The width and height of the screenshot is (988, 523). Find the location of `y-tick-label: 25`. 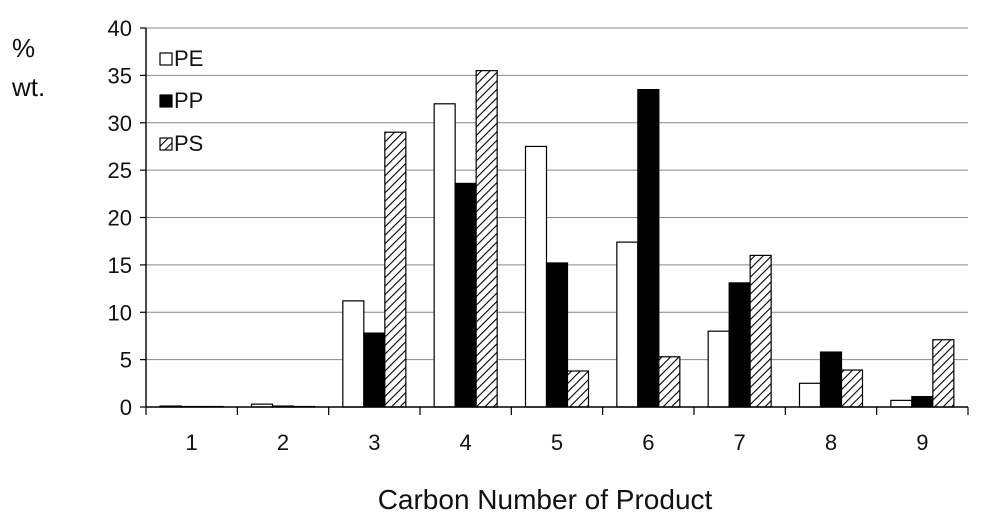

y-tick-label: 25 is located at coordinates (120, 170).